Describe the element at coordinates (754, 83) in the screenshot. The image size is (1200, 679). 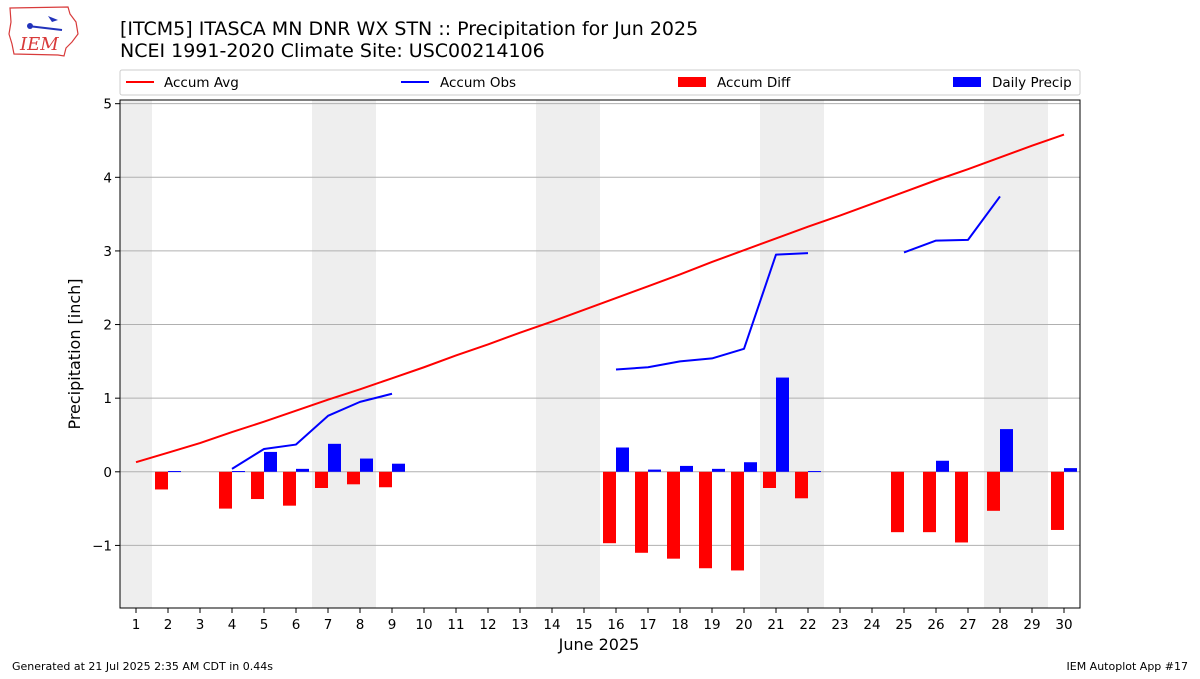
I see `legend-accum-diff-label: Accum Diff` at that location.